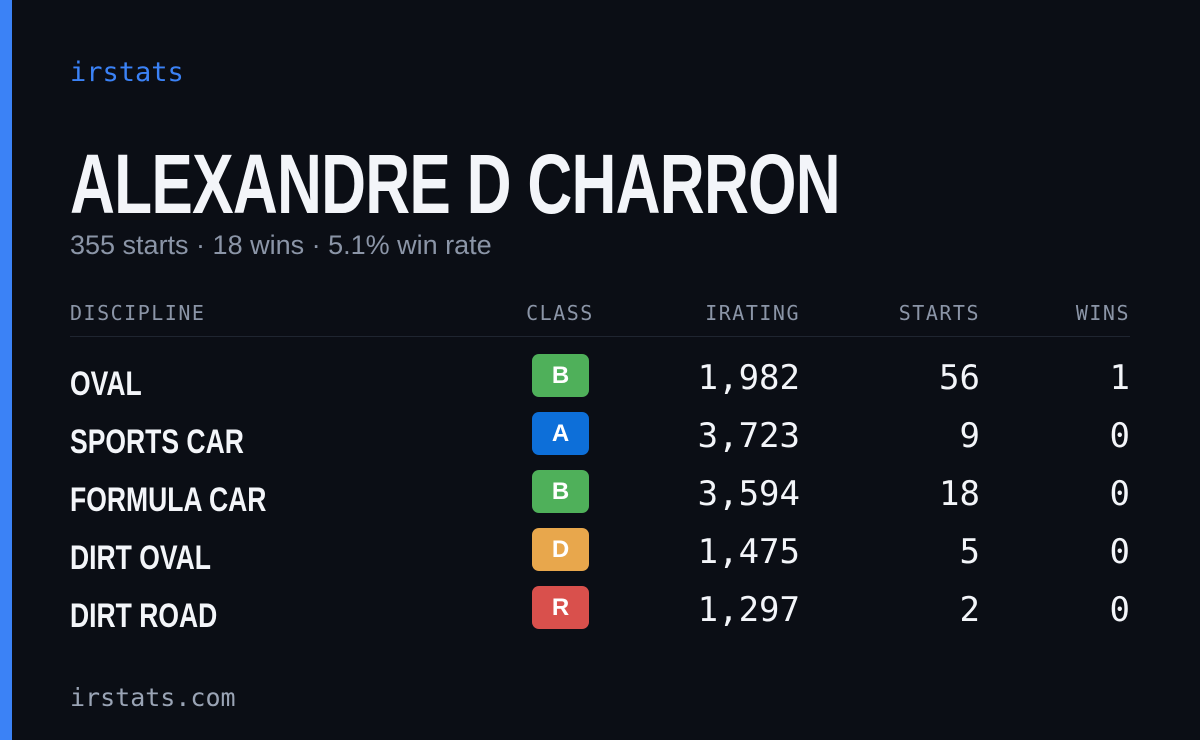  What do you see at coordinates (1119, 378) in the screenshot?
I see `wins: 1` at bounding box center [1119, 378].